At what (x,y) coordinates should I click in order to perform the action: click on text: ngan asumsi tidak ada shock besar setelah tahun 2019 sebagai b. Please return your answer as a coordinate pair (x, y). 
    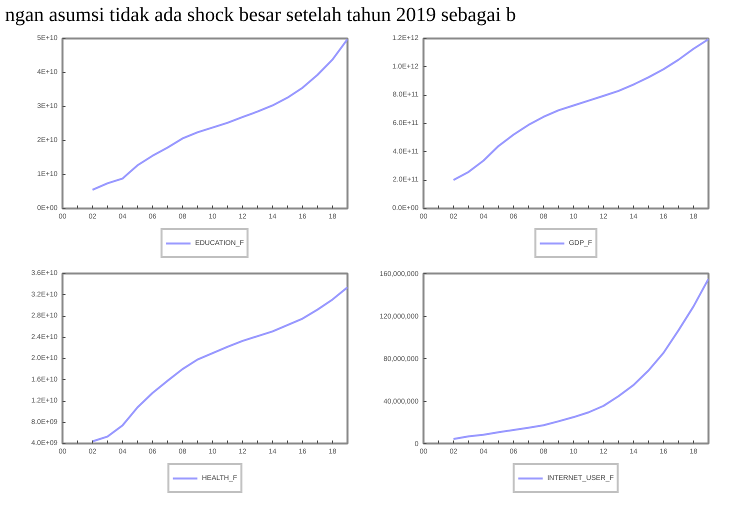
    Looking at the image, I should click on (260, 15).